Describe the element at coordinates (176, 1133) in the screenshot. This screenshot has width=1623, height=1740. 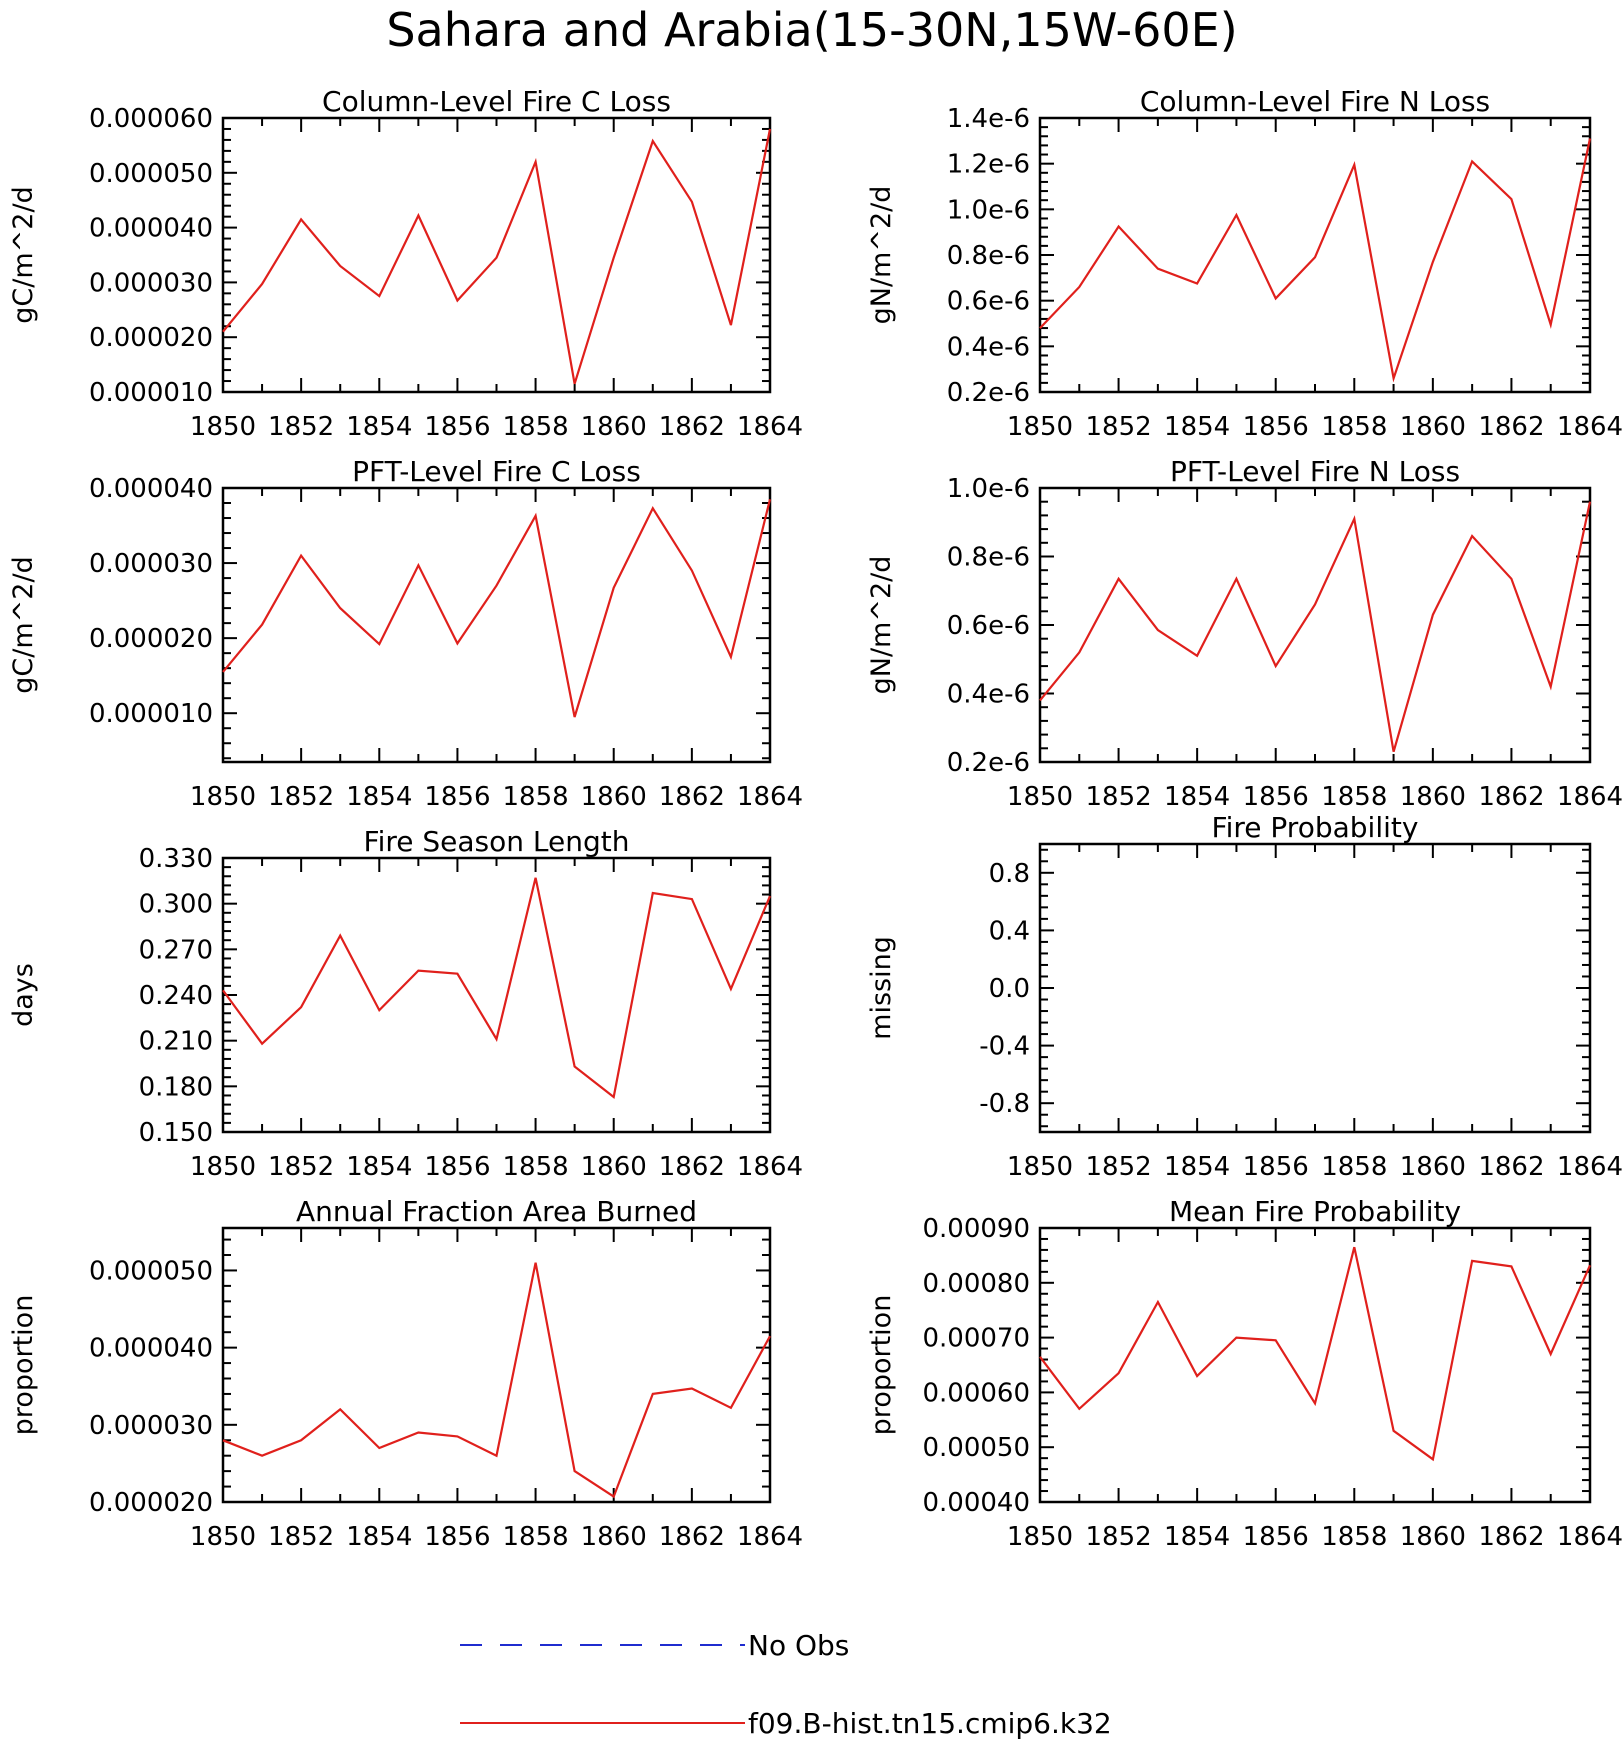
I see `y-tick-label: 0.150` at that location.